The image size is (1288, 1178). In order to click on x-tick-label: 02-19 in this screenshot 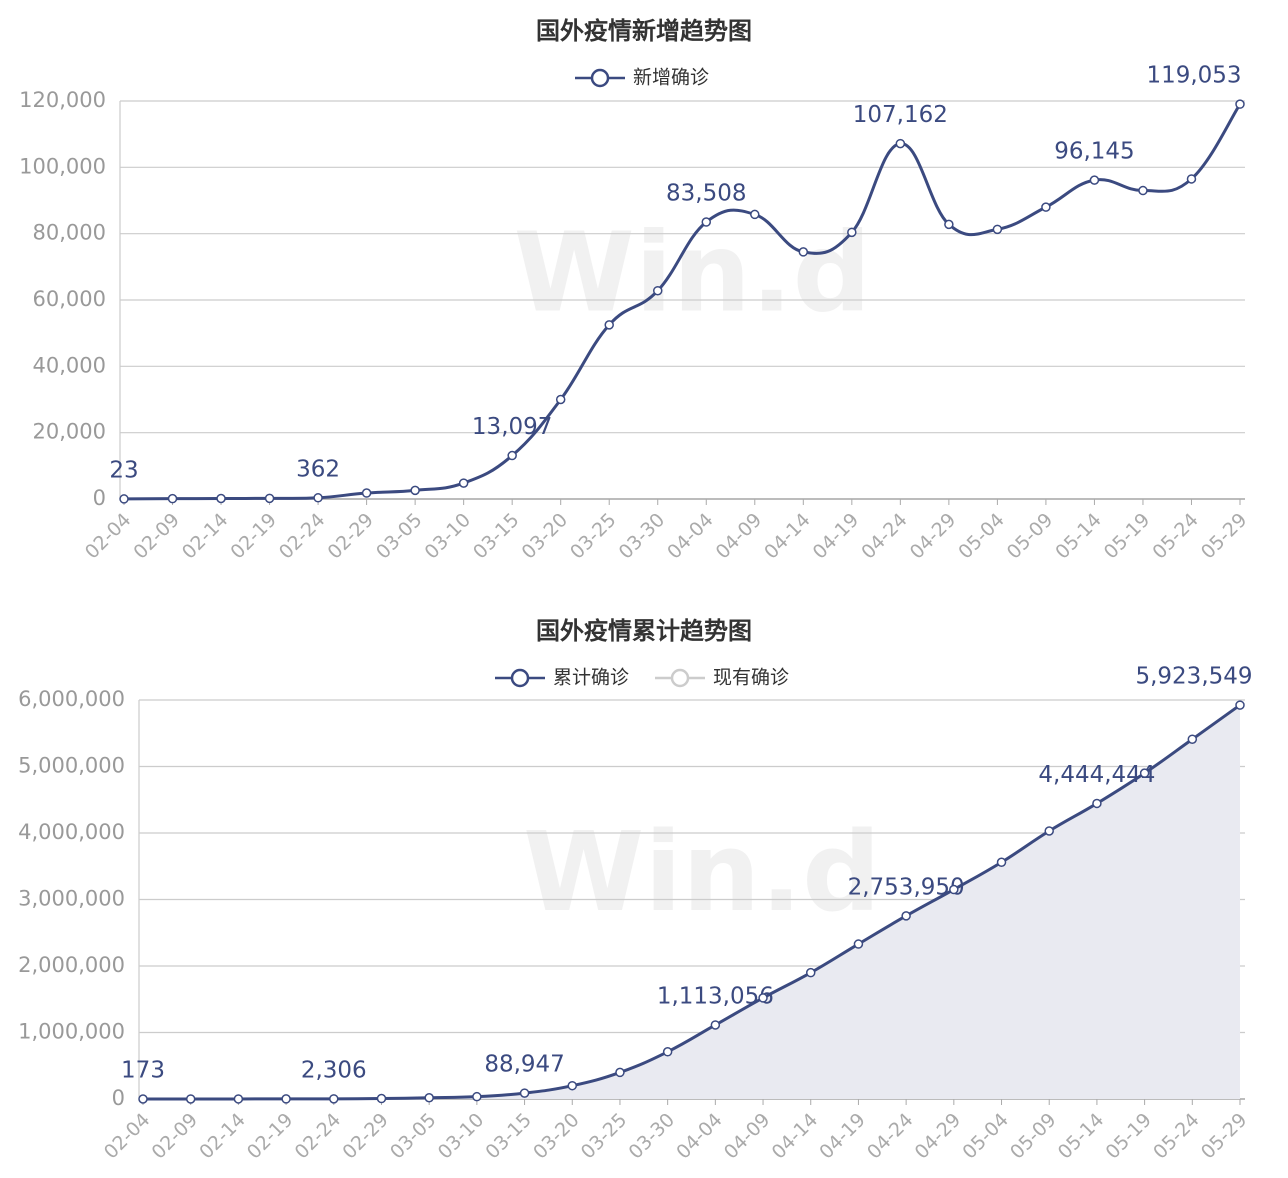, I will do `click(270, 1136)`.